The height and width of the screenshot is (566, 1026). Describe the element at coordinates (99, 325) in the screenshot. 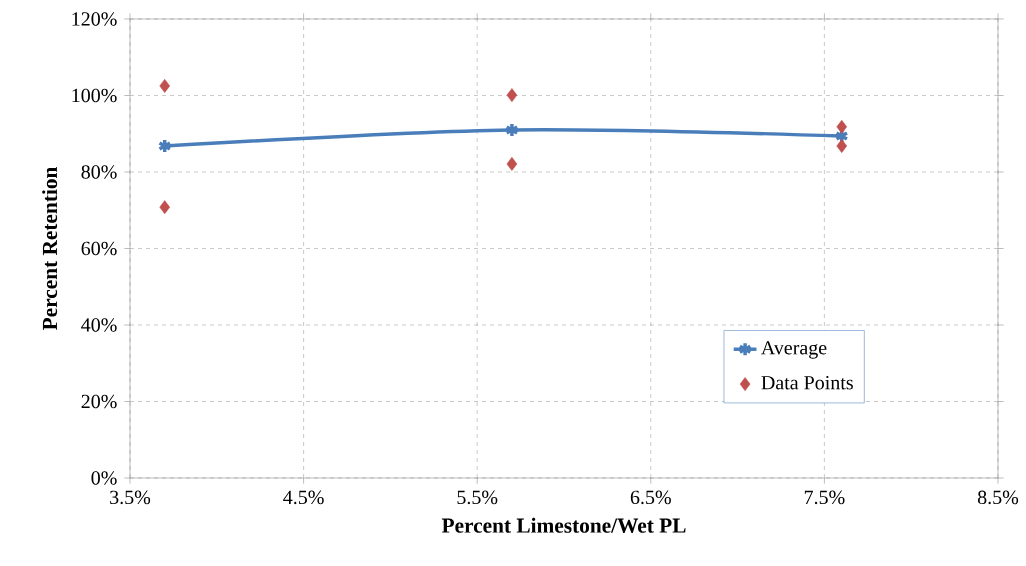

I see `y-tick-label: 40%` at that location.